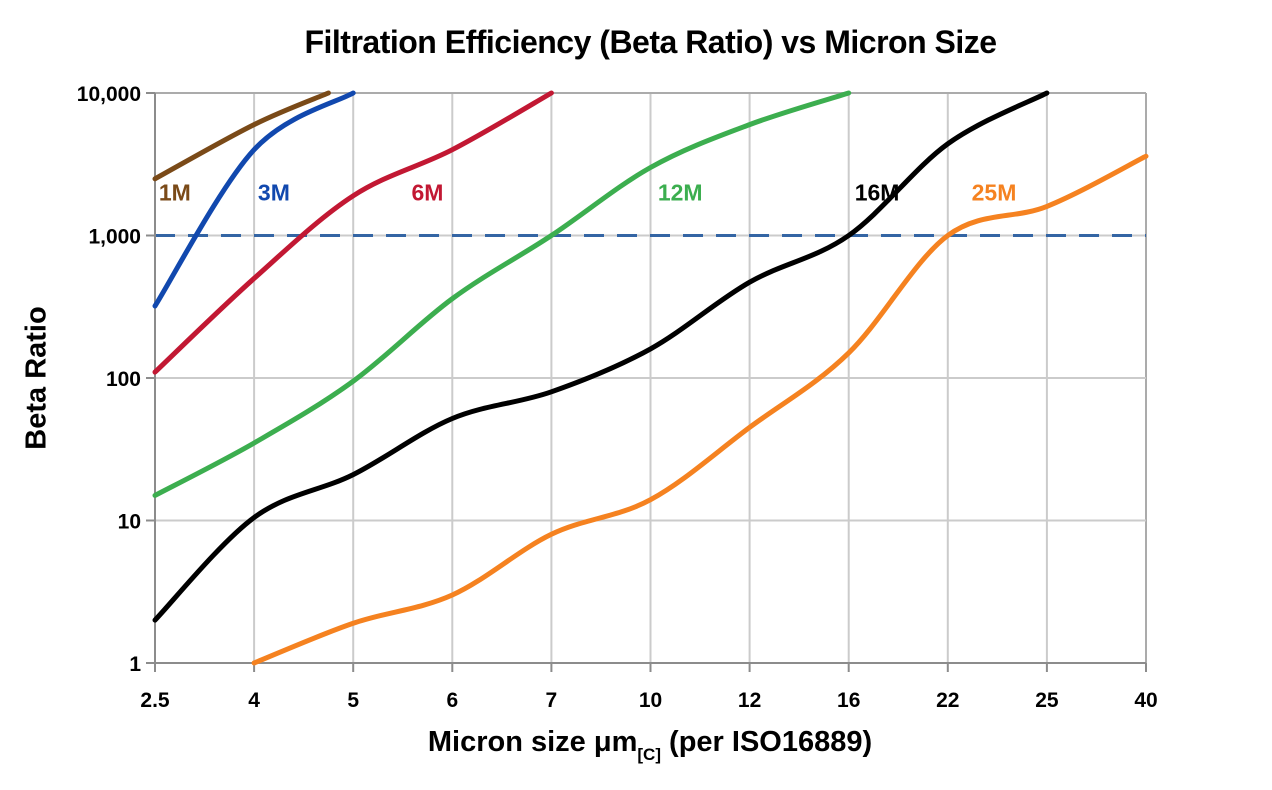 Image resolution: width=1272 pixels, height=790 pixels. What do you see at coordinates (135, 664) in the screenshot?
I see `y-tick-label: 1` at bounding box center [135, 664].